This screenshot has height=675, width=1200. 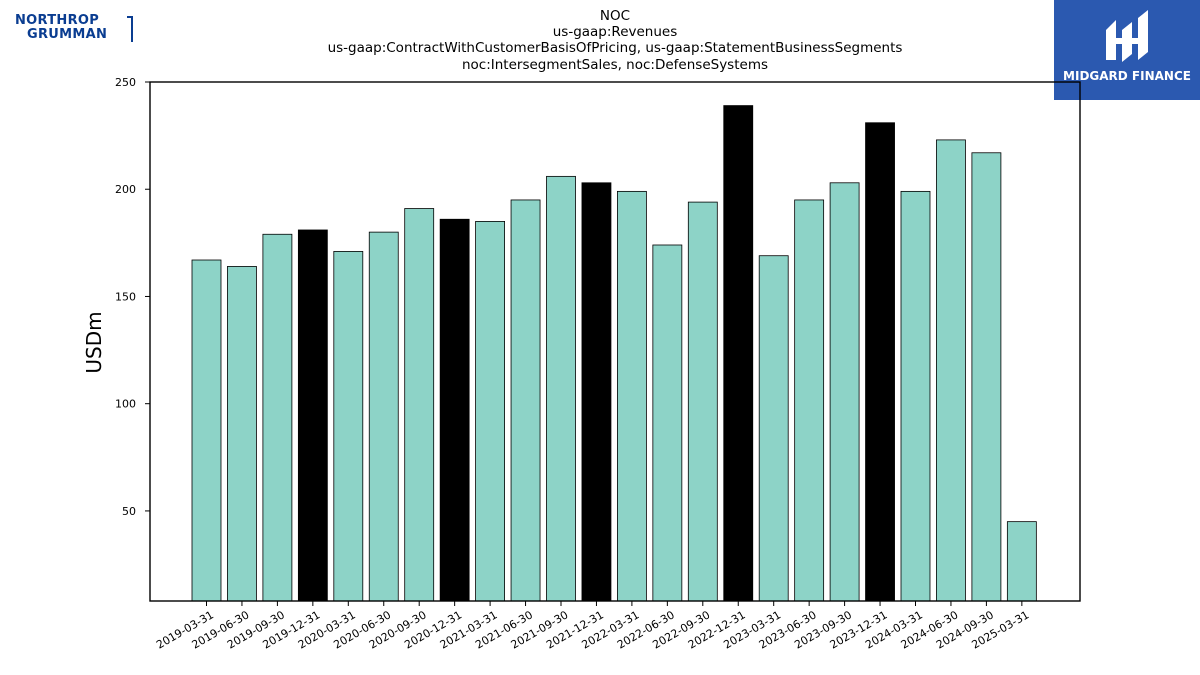 What do you see at coordinates (125, 404) in the screenshot?
I see `y-tick-label: 100` at bounding box center [125, 404].